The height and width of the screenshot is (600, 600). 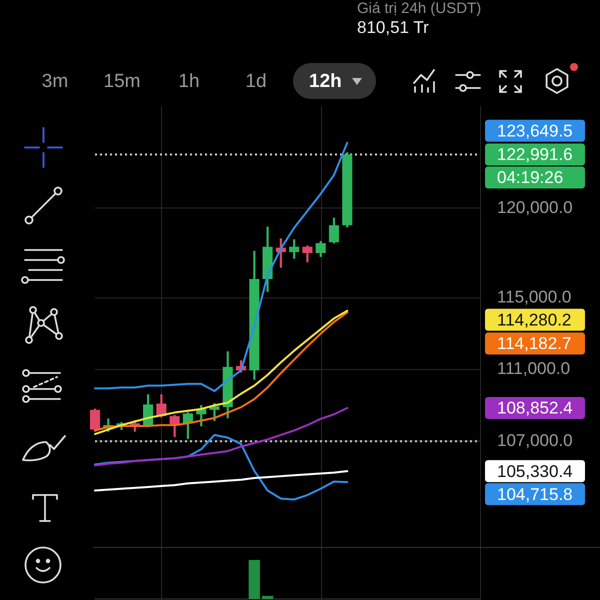 I want to click on text: 105,330.4, so click(x=535, y=471).